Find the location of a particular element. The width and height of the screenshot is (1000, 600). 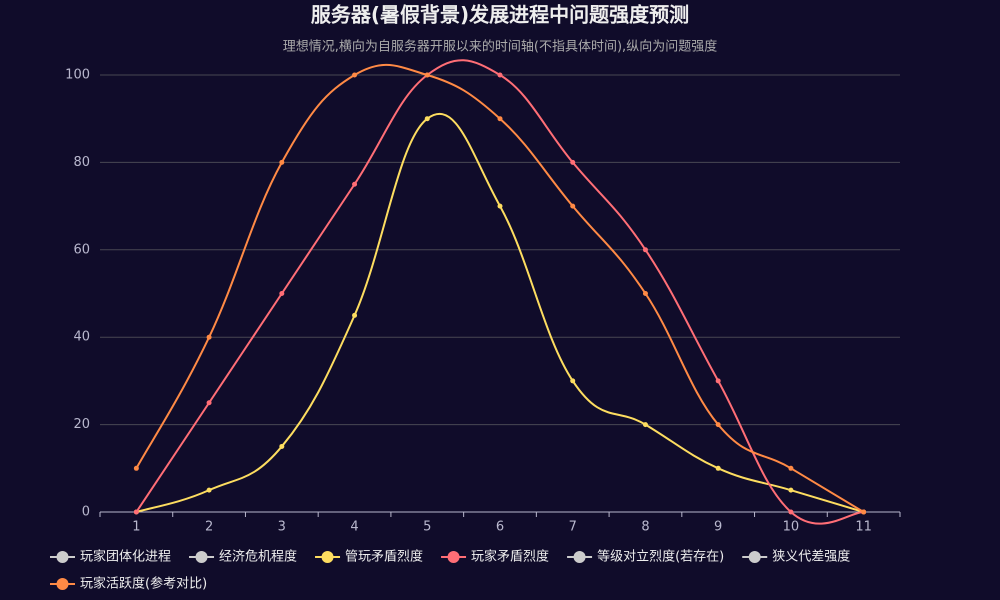

x-tick-label: 3 is located at coordinates (282, 527).